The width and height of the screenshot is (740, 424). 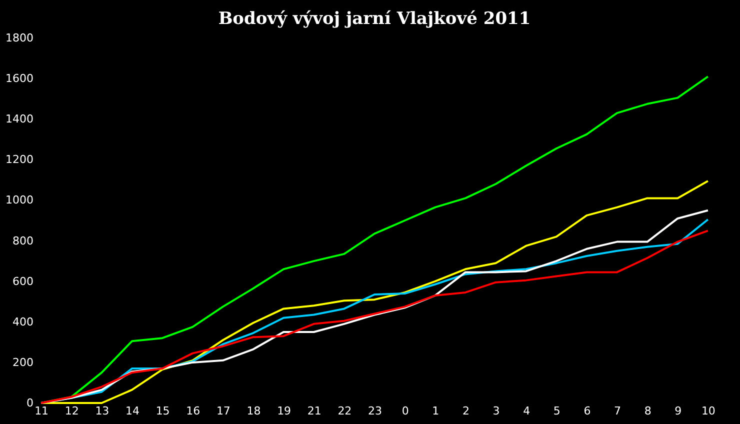 What do you see at coordinates (20, 79) in the screenshot?
I see `y-tick-label: 1600` at bounding box center [20, 79].